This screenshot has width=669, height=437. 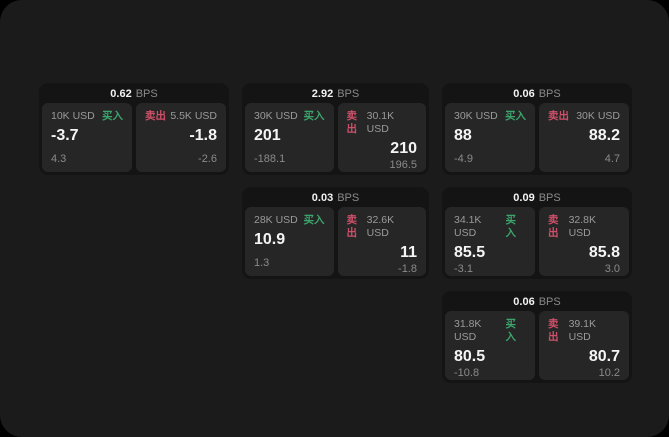 I want to click on sell-sub-value: 3.0, so click(x=612, y=269).